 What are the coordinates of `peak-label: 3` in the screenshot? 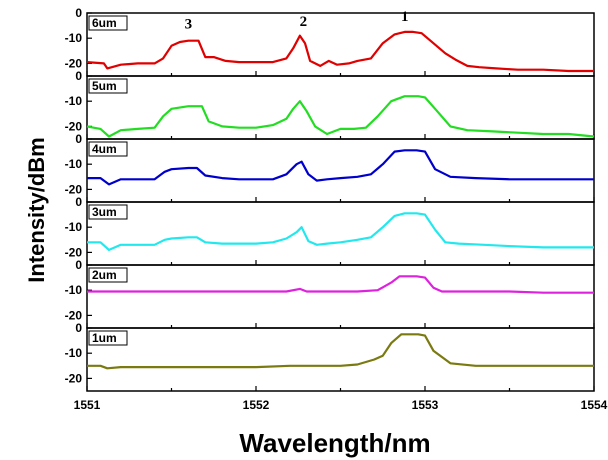 It's located at (189, 25).